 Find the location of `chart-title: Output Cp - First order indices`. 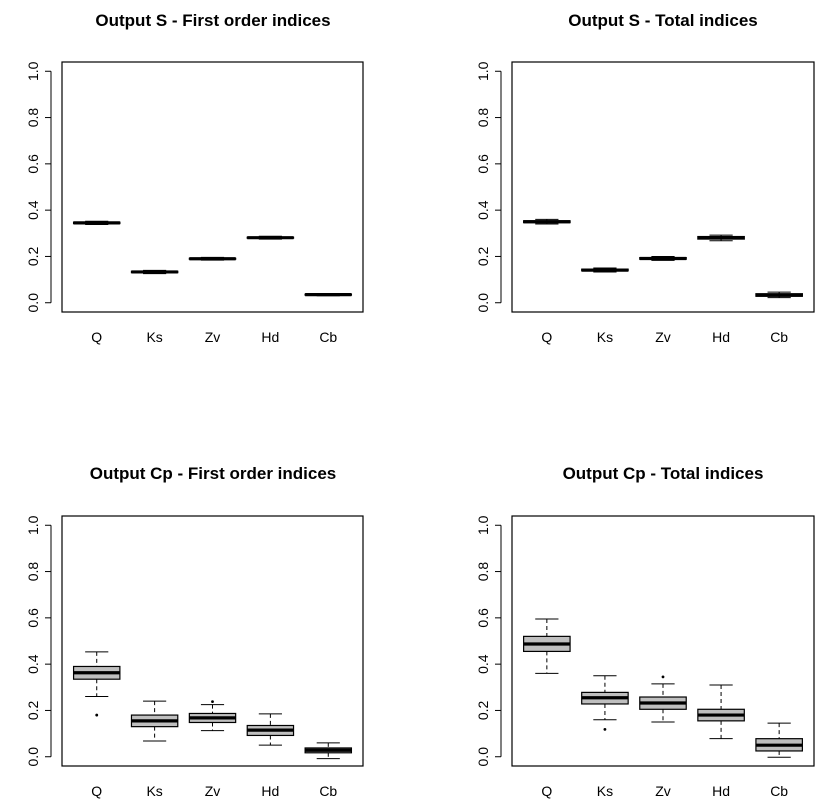

chart-title: Output Cp - First order indices is located at coordinates (213, 473).